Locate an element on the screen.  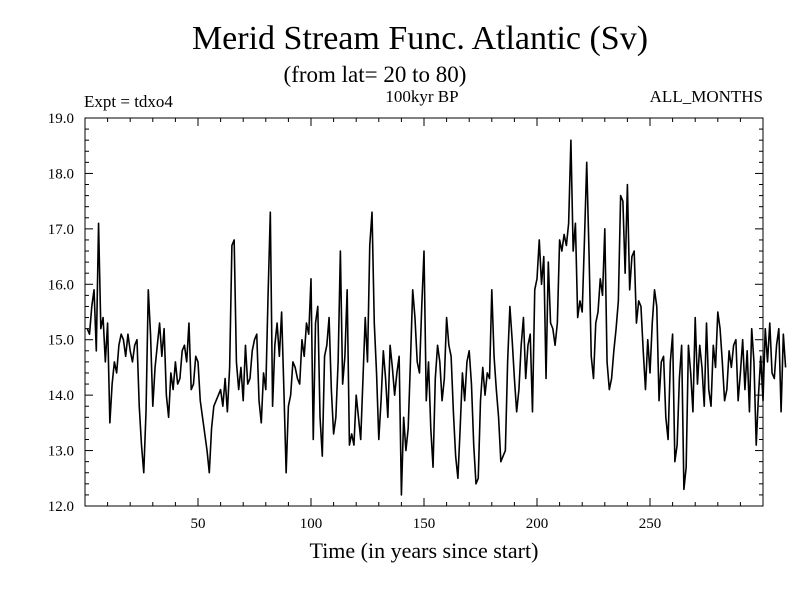
x-axis-label: Time (in years since start) is located at coordinates (424, 550).